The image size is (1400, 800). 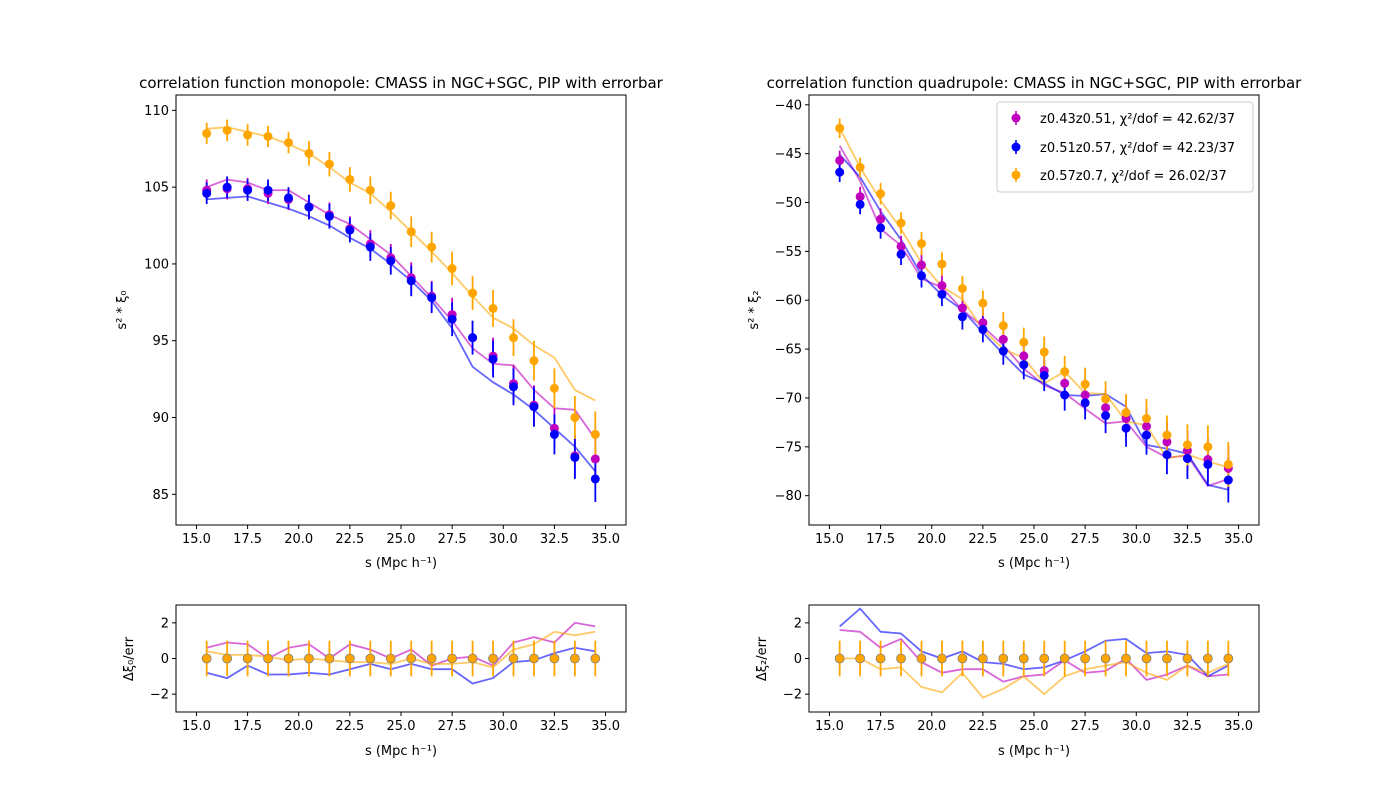 What do you see at coordinates (1133, 176) in the screenshot?
I see `legend-label-3: z0.57z0.7, χ²/dof = 26.02/37` at bounding box center [1133, 176].